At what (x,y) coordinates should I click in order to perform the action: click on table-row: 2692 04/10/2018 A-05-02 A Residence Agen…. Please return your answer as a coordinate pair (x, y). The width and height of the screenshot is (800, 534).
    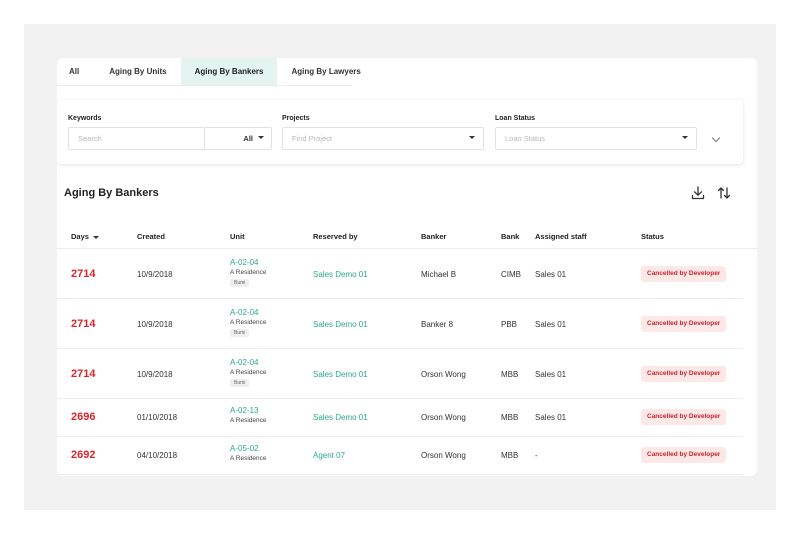
    Looking at the image, I should click on (400, 456).